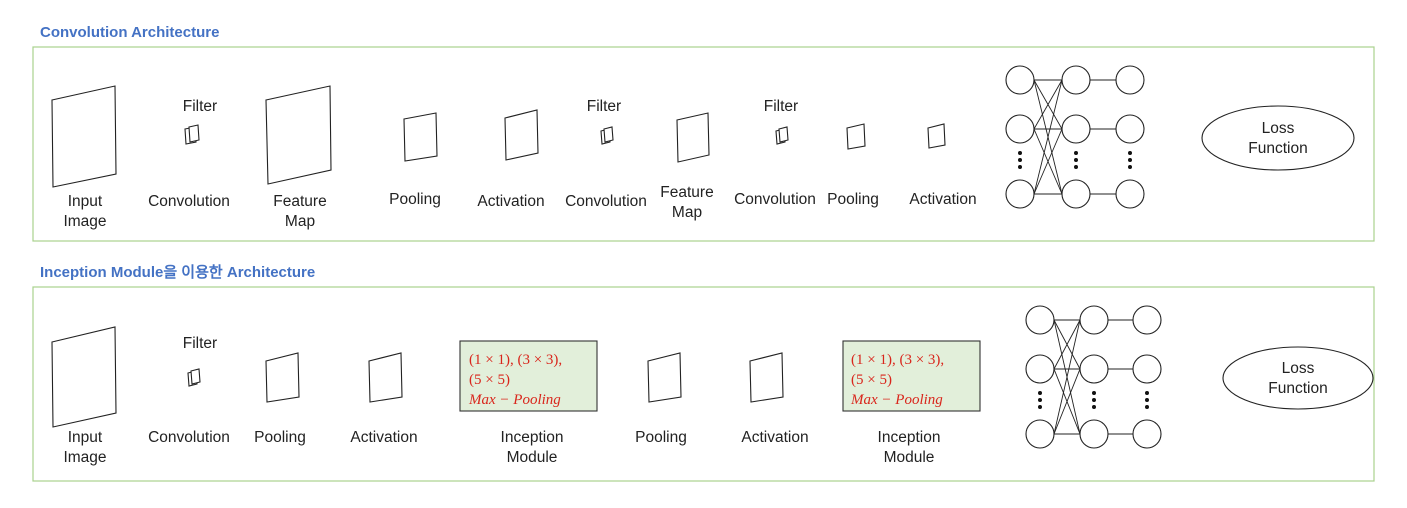 The image size is (1407, 508). I want to click on loss-function-label: Function, so click(1277, 148).